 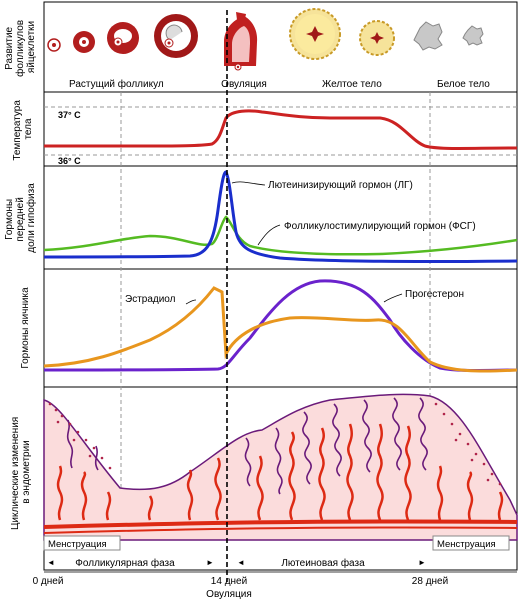 I want to click on estradiol-label: Эстрадиол, so click(x=150, y=299).